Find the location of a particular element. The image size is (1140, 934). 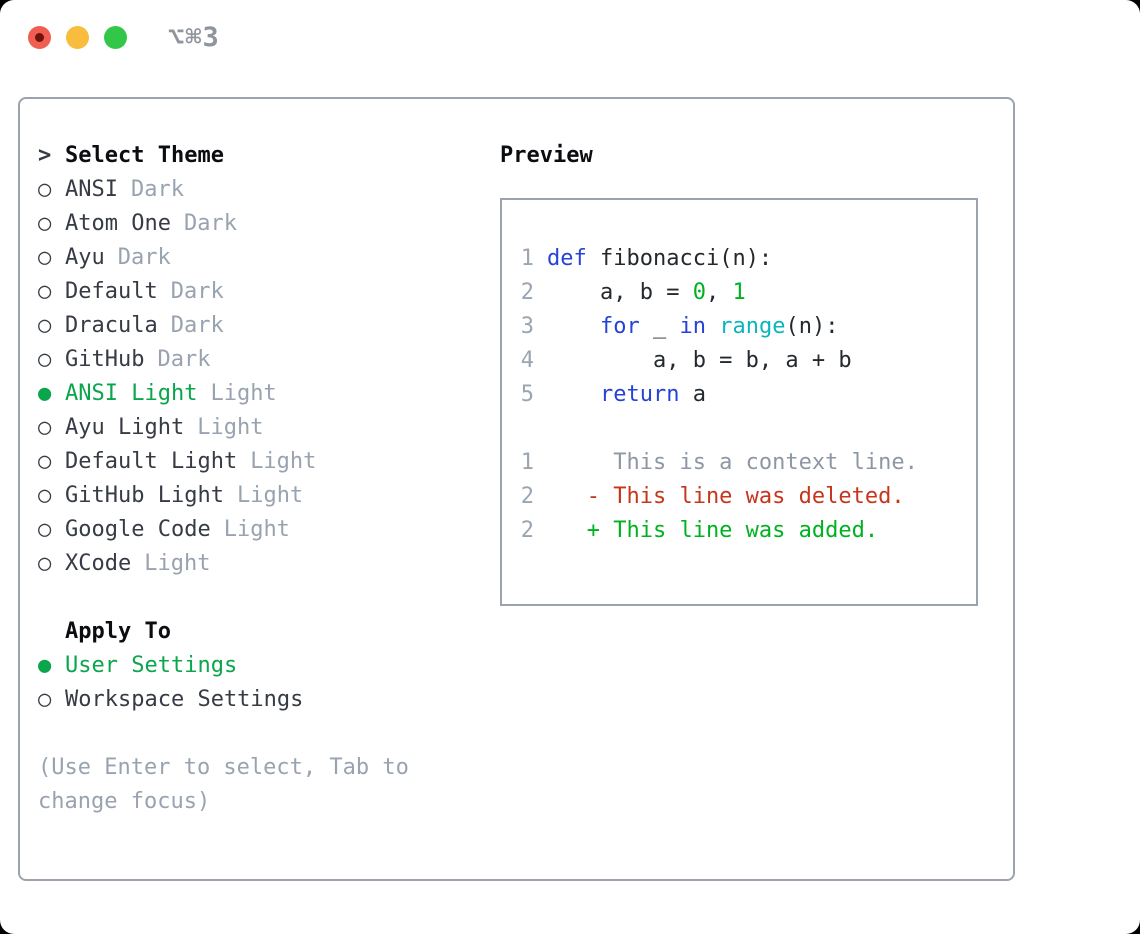

code-segment: return is located at coordinates (639, 394).